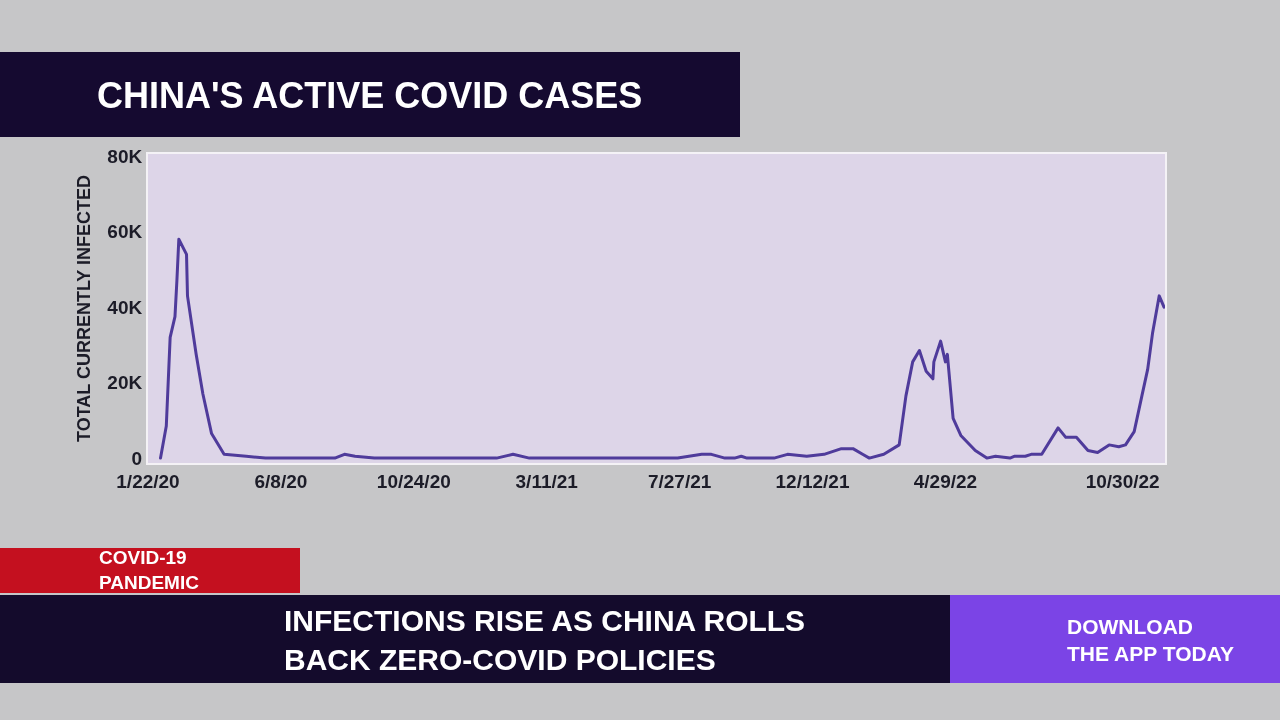 Image resolution: width=1280 pixels, height=720 pixels. Describe the element at coordinates (1122, 481) in the screenshot. I see `x-tick-label: 10/30/22` at that location.